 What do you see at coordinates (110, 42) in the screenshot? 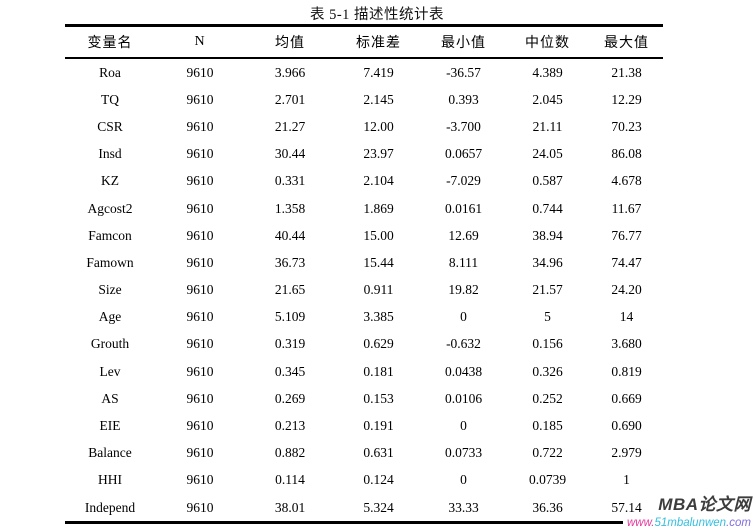
I see `column-header-variable: 变量名` at bounding box center [110, 42].